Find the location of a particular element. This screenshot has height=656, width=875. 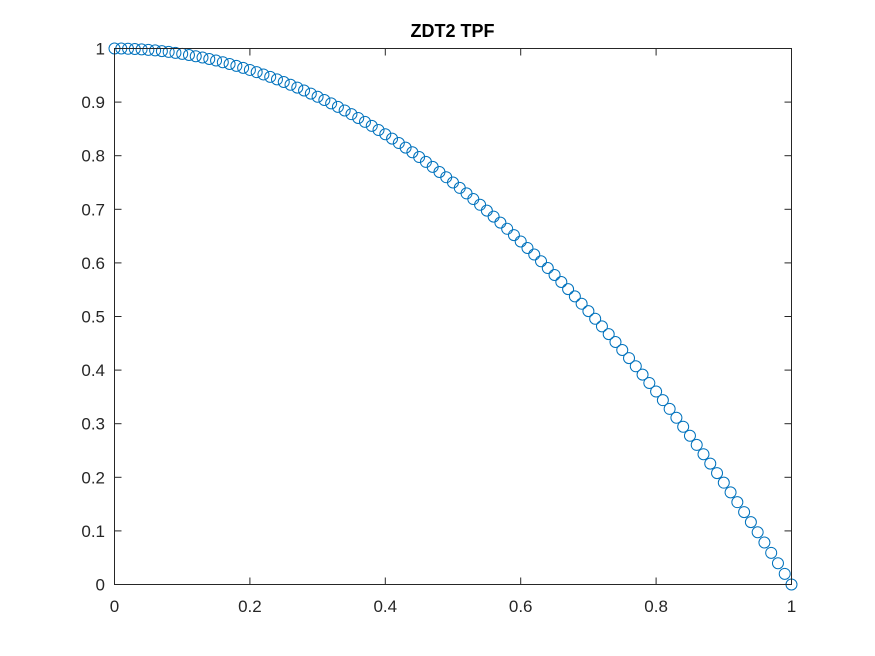

y-tick-label: 0.3 is located at coordinates (93, 424).